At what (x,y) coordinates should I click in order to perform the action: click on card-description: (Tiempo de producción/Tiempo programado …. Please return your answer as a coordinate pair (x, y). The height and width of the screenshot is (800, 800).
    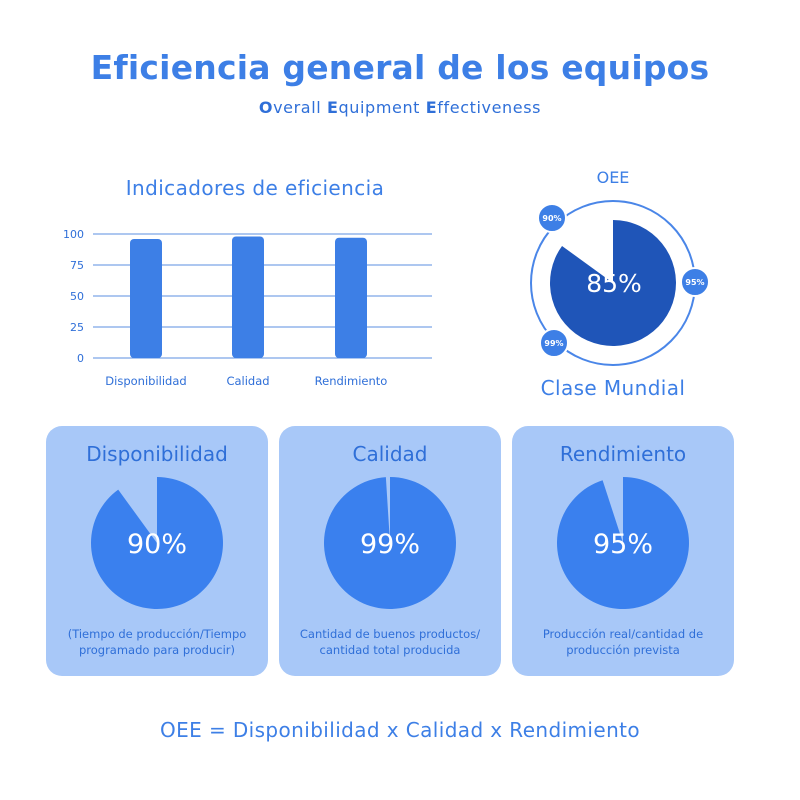
    Looking at the image, I should click on (157, 642).